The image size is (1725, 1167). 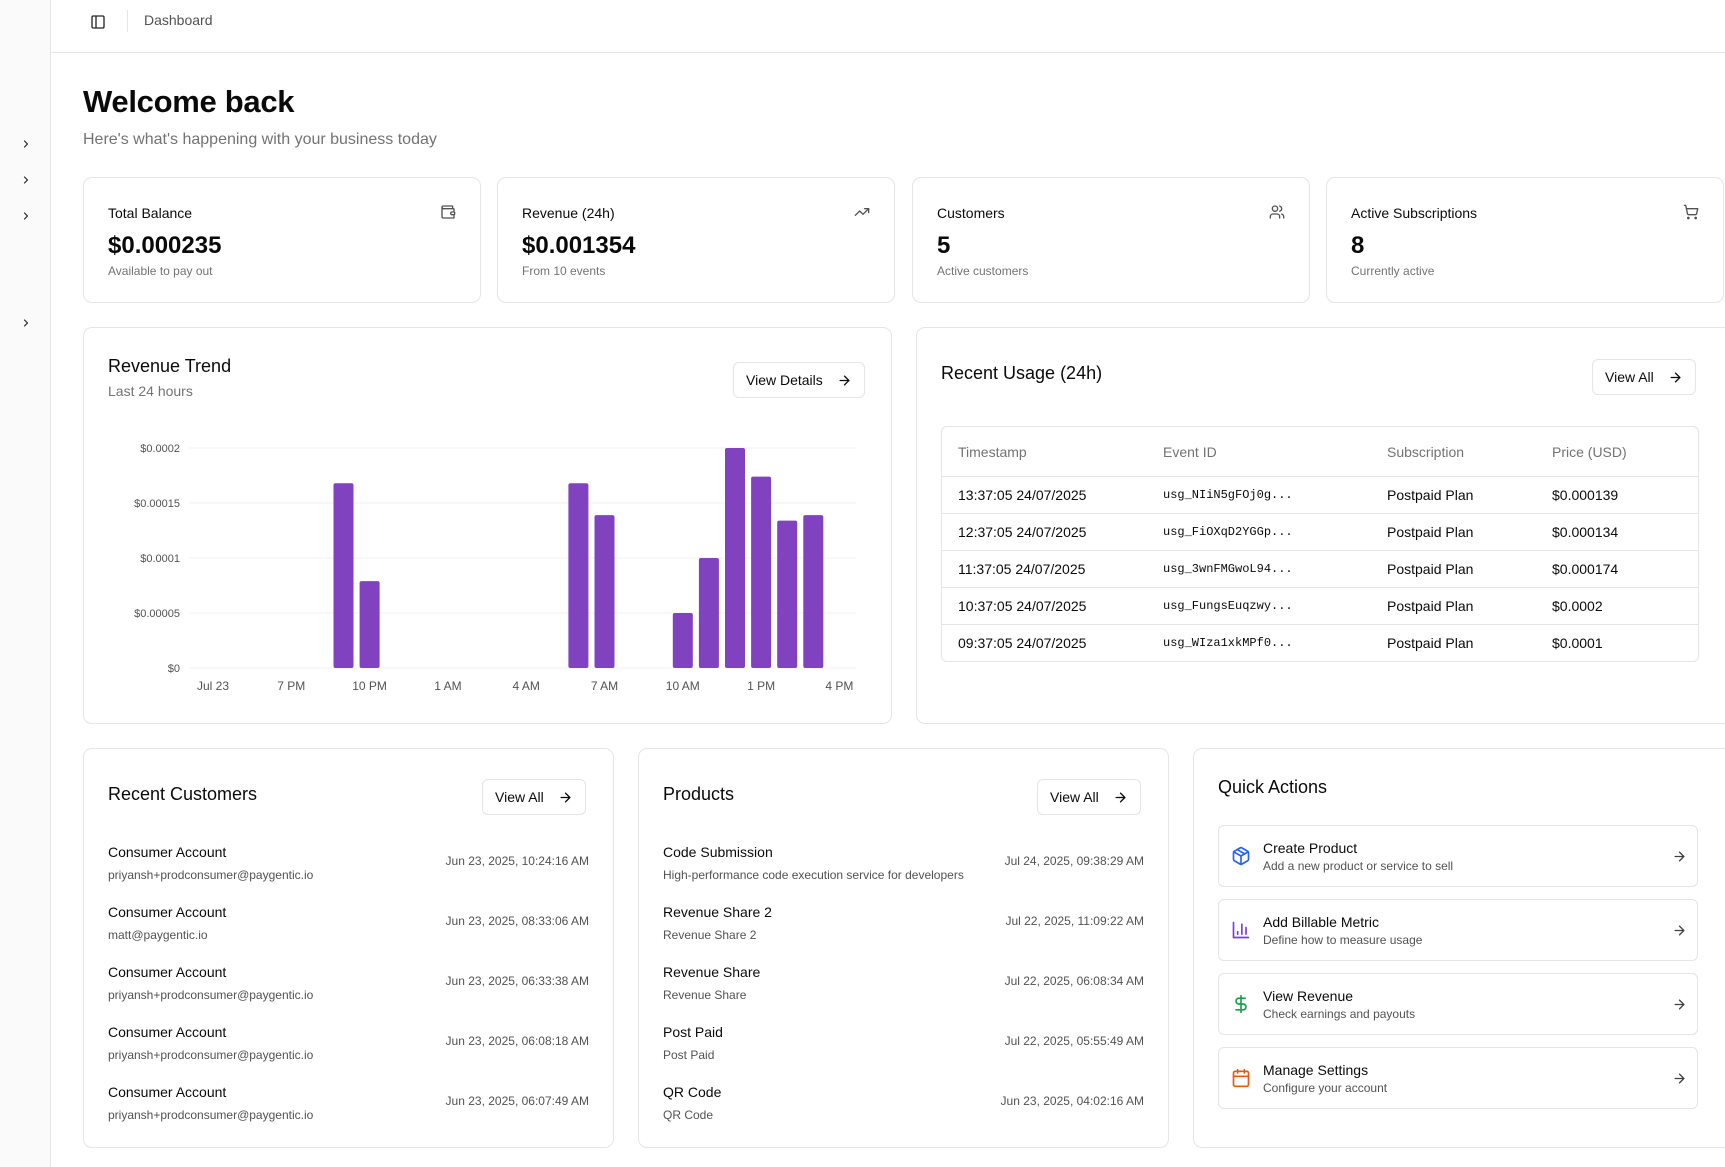 I want to click on customer-email: matt@paygentic.io, so click(x=158, y=935).